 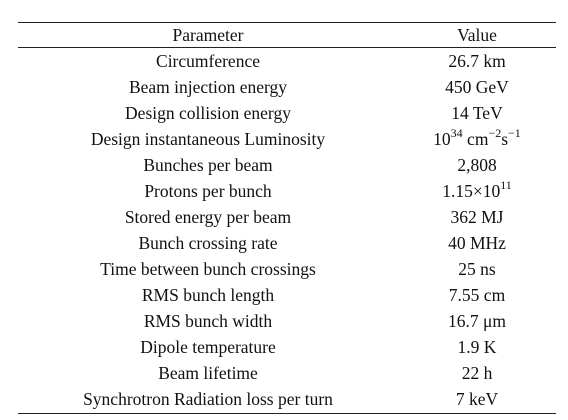 What do you see at coordinates (477, 321) in the screenshot?
I see `value-cell: 16.7 μm` at bounding box center [477, 321].